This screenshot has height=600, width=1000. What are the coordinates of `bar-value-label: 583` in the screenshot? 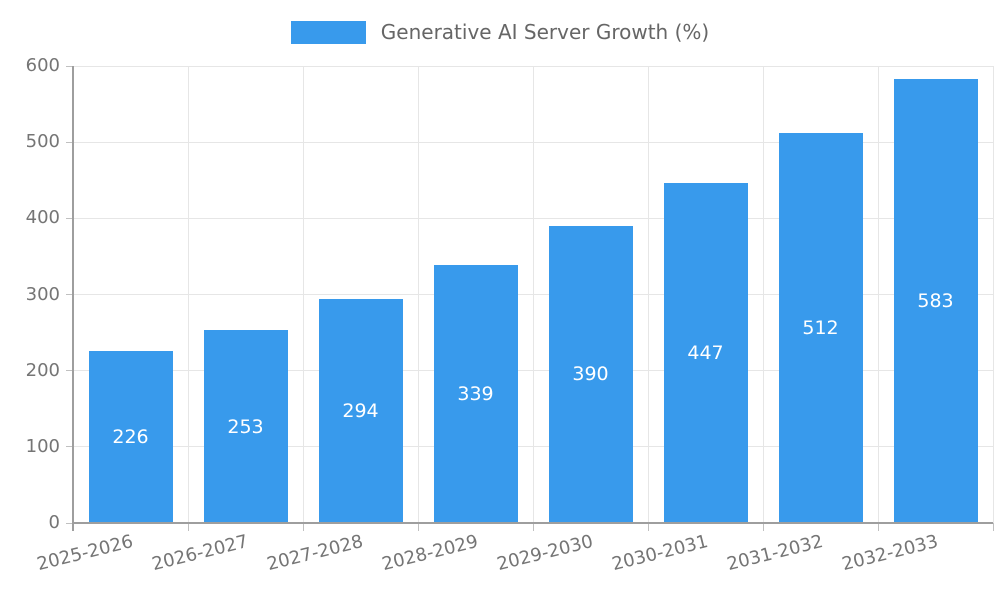 It's located at (935, 300).